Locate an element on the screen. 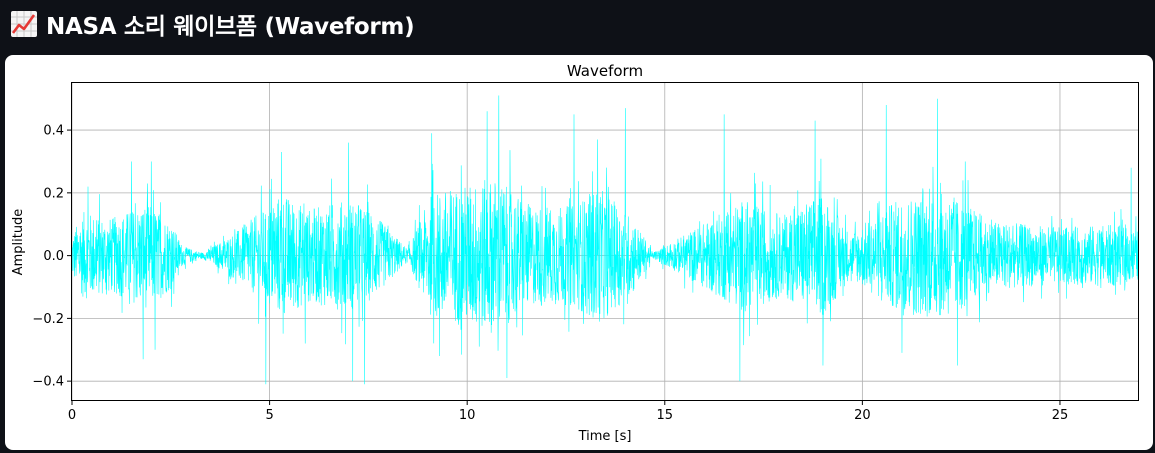  chart-title: Waveform is located at coordinates (605, 71).